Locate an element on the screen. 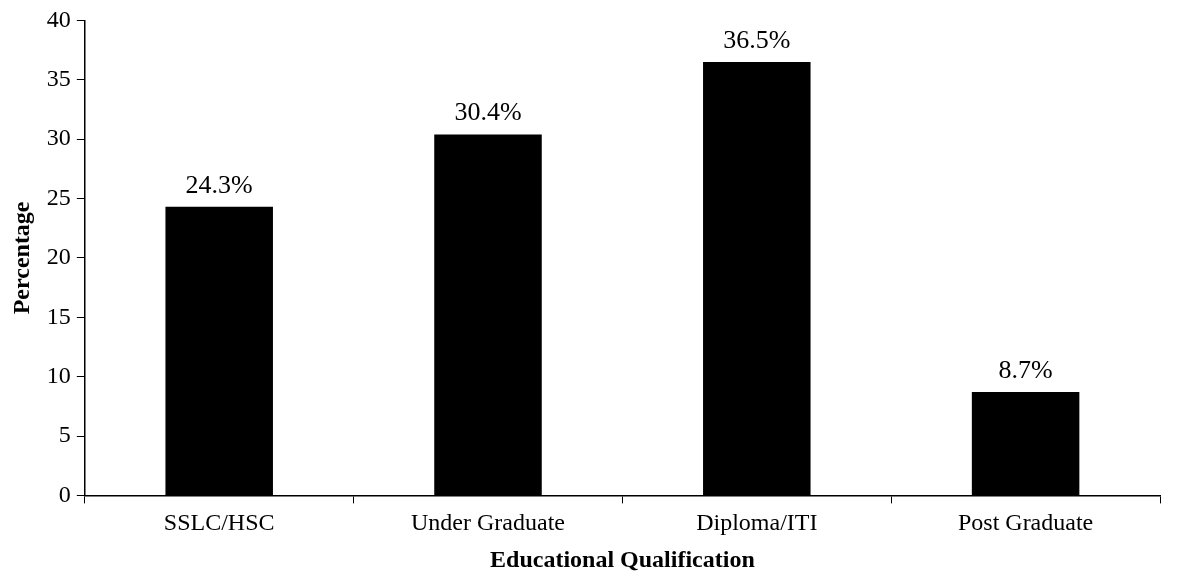 The image size is (1190, 583). y-tick-label: 40 is located at coordinates (58, 18).